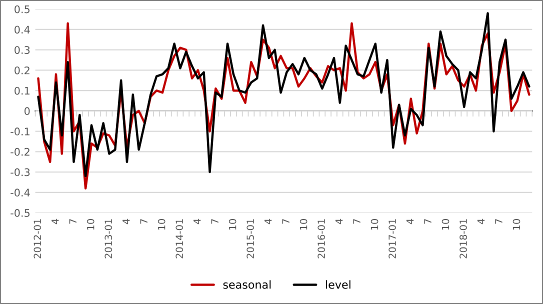  Describe the element at coordinates (180, 238) in the screenshot. I see `x-tick-label: 2014-01` at that location.